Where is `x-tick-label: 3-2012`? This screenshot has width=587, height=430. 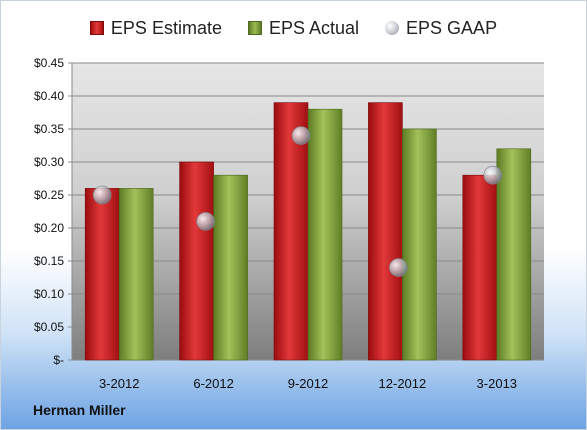 x-tick-label: 3-2012 is located at coordinates (119, 383).